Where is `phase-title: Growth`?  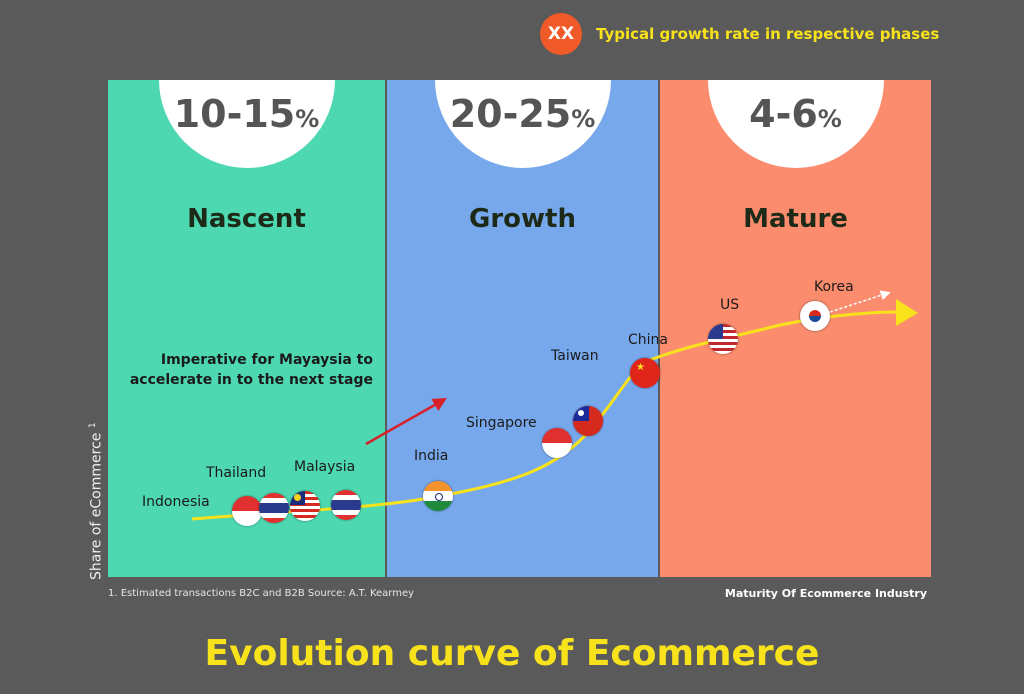 phase-title: Growth is located at coordinates (522, 219).